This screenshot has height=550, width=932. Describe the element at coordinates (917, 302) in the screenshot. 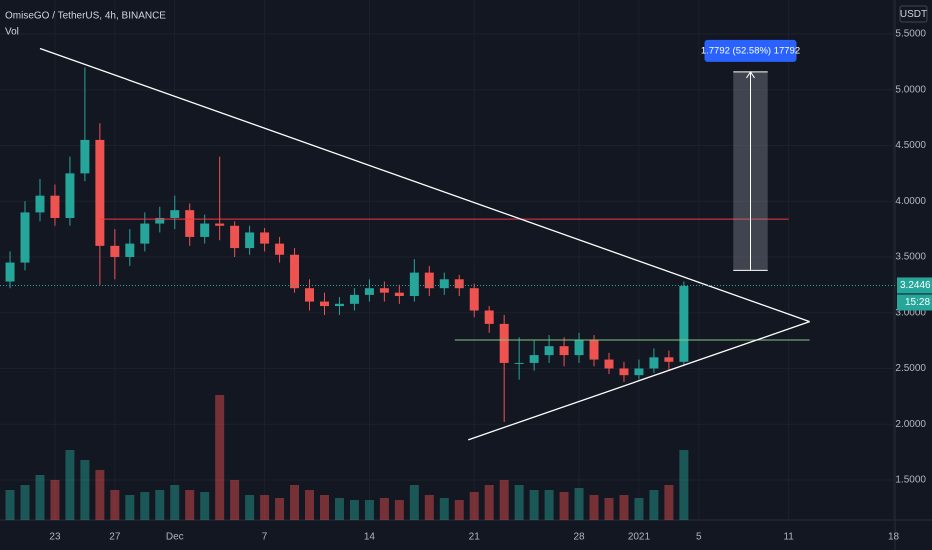

I see `countdown-label: 15:28` at that location.